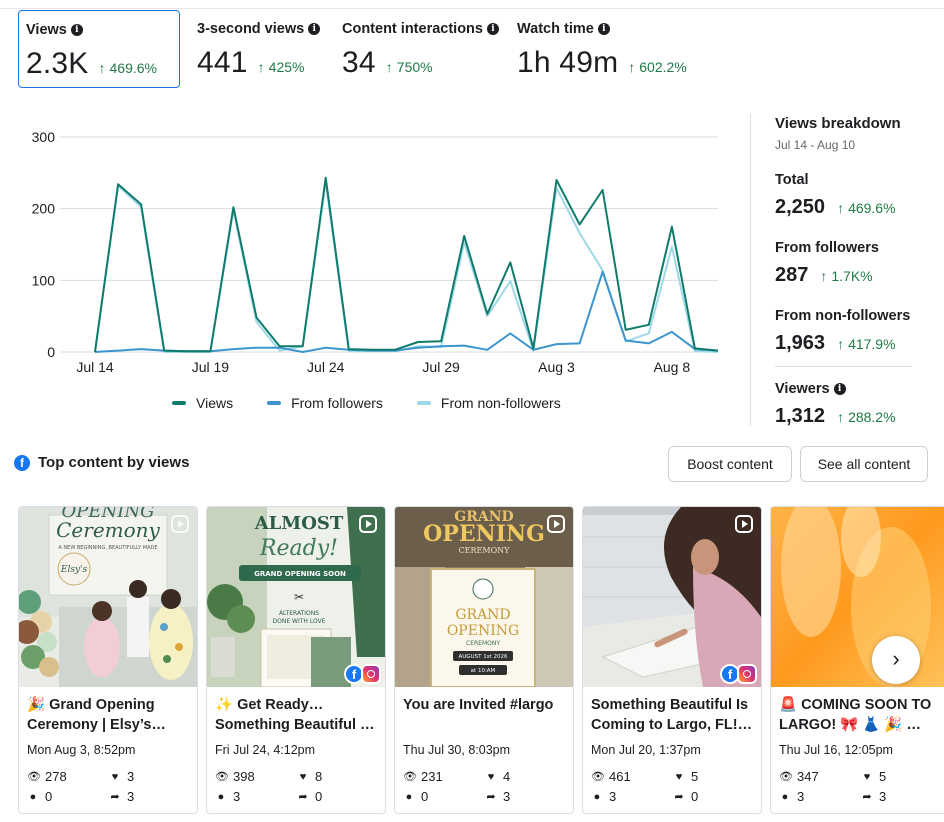  What do you see at coordinates (260, 49) in the screenshot?
I see `metric-card-3-second-views: 3-second views i 441 ↑ 425%` at bounding box center [260, 49].